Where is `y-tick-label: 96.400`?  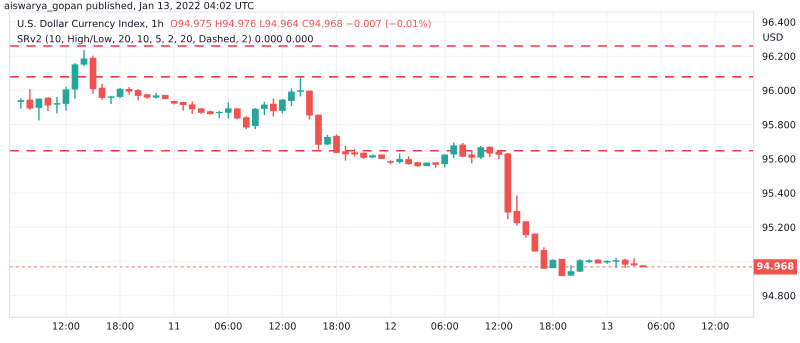 y-tick-label: 96.400 is located at coordinates (779, 22).